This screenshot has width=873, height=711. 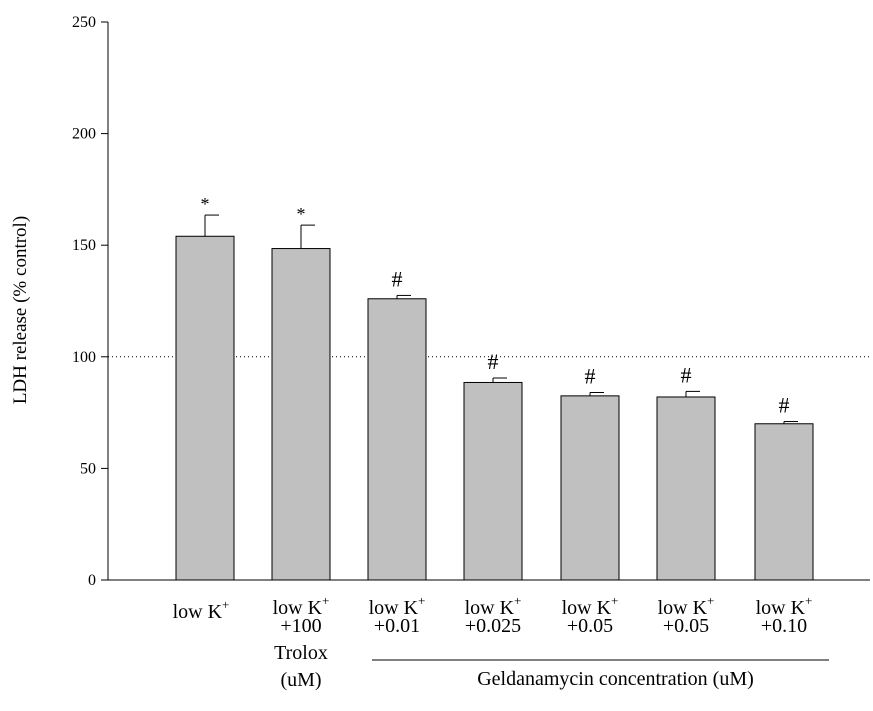 What do you see at coordinates (615, 679) in the screenshot?
I see `group-annotation-label: Geldanamycin concentration (uM)` at bounding box center [615, 679].